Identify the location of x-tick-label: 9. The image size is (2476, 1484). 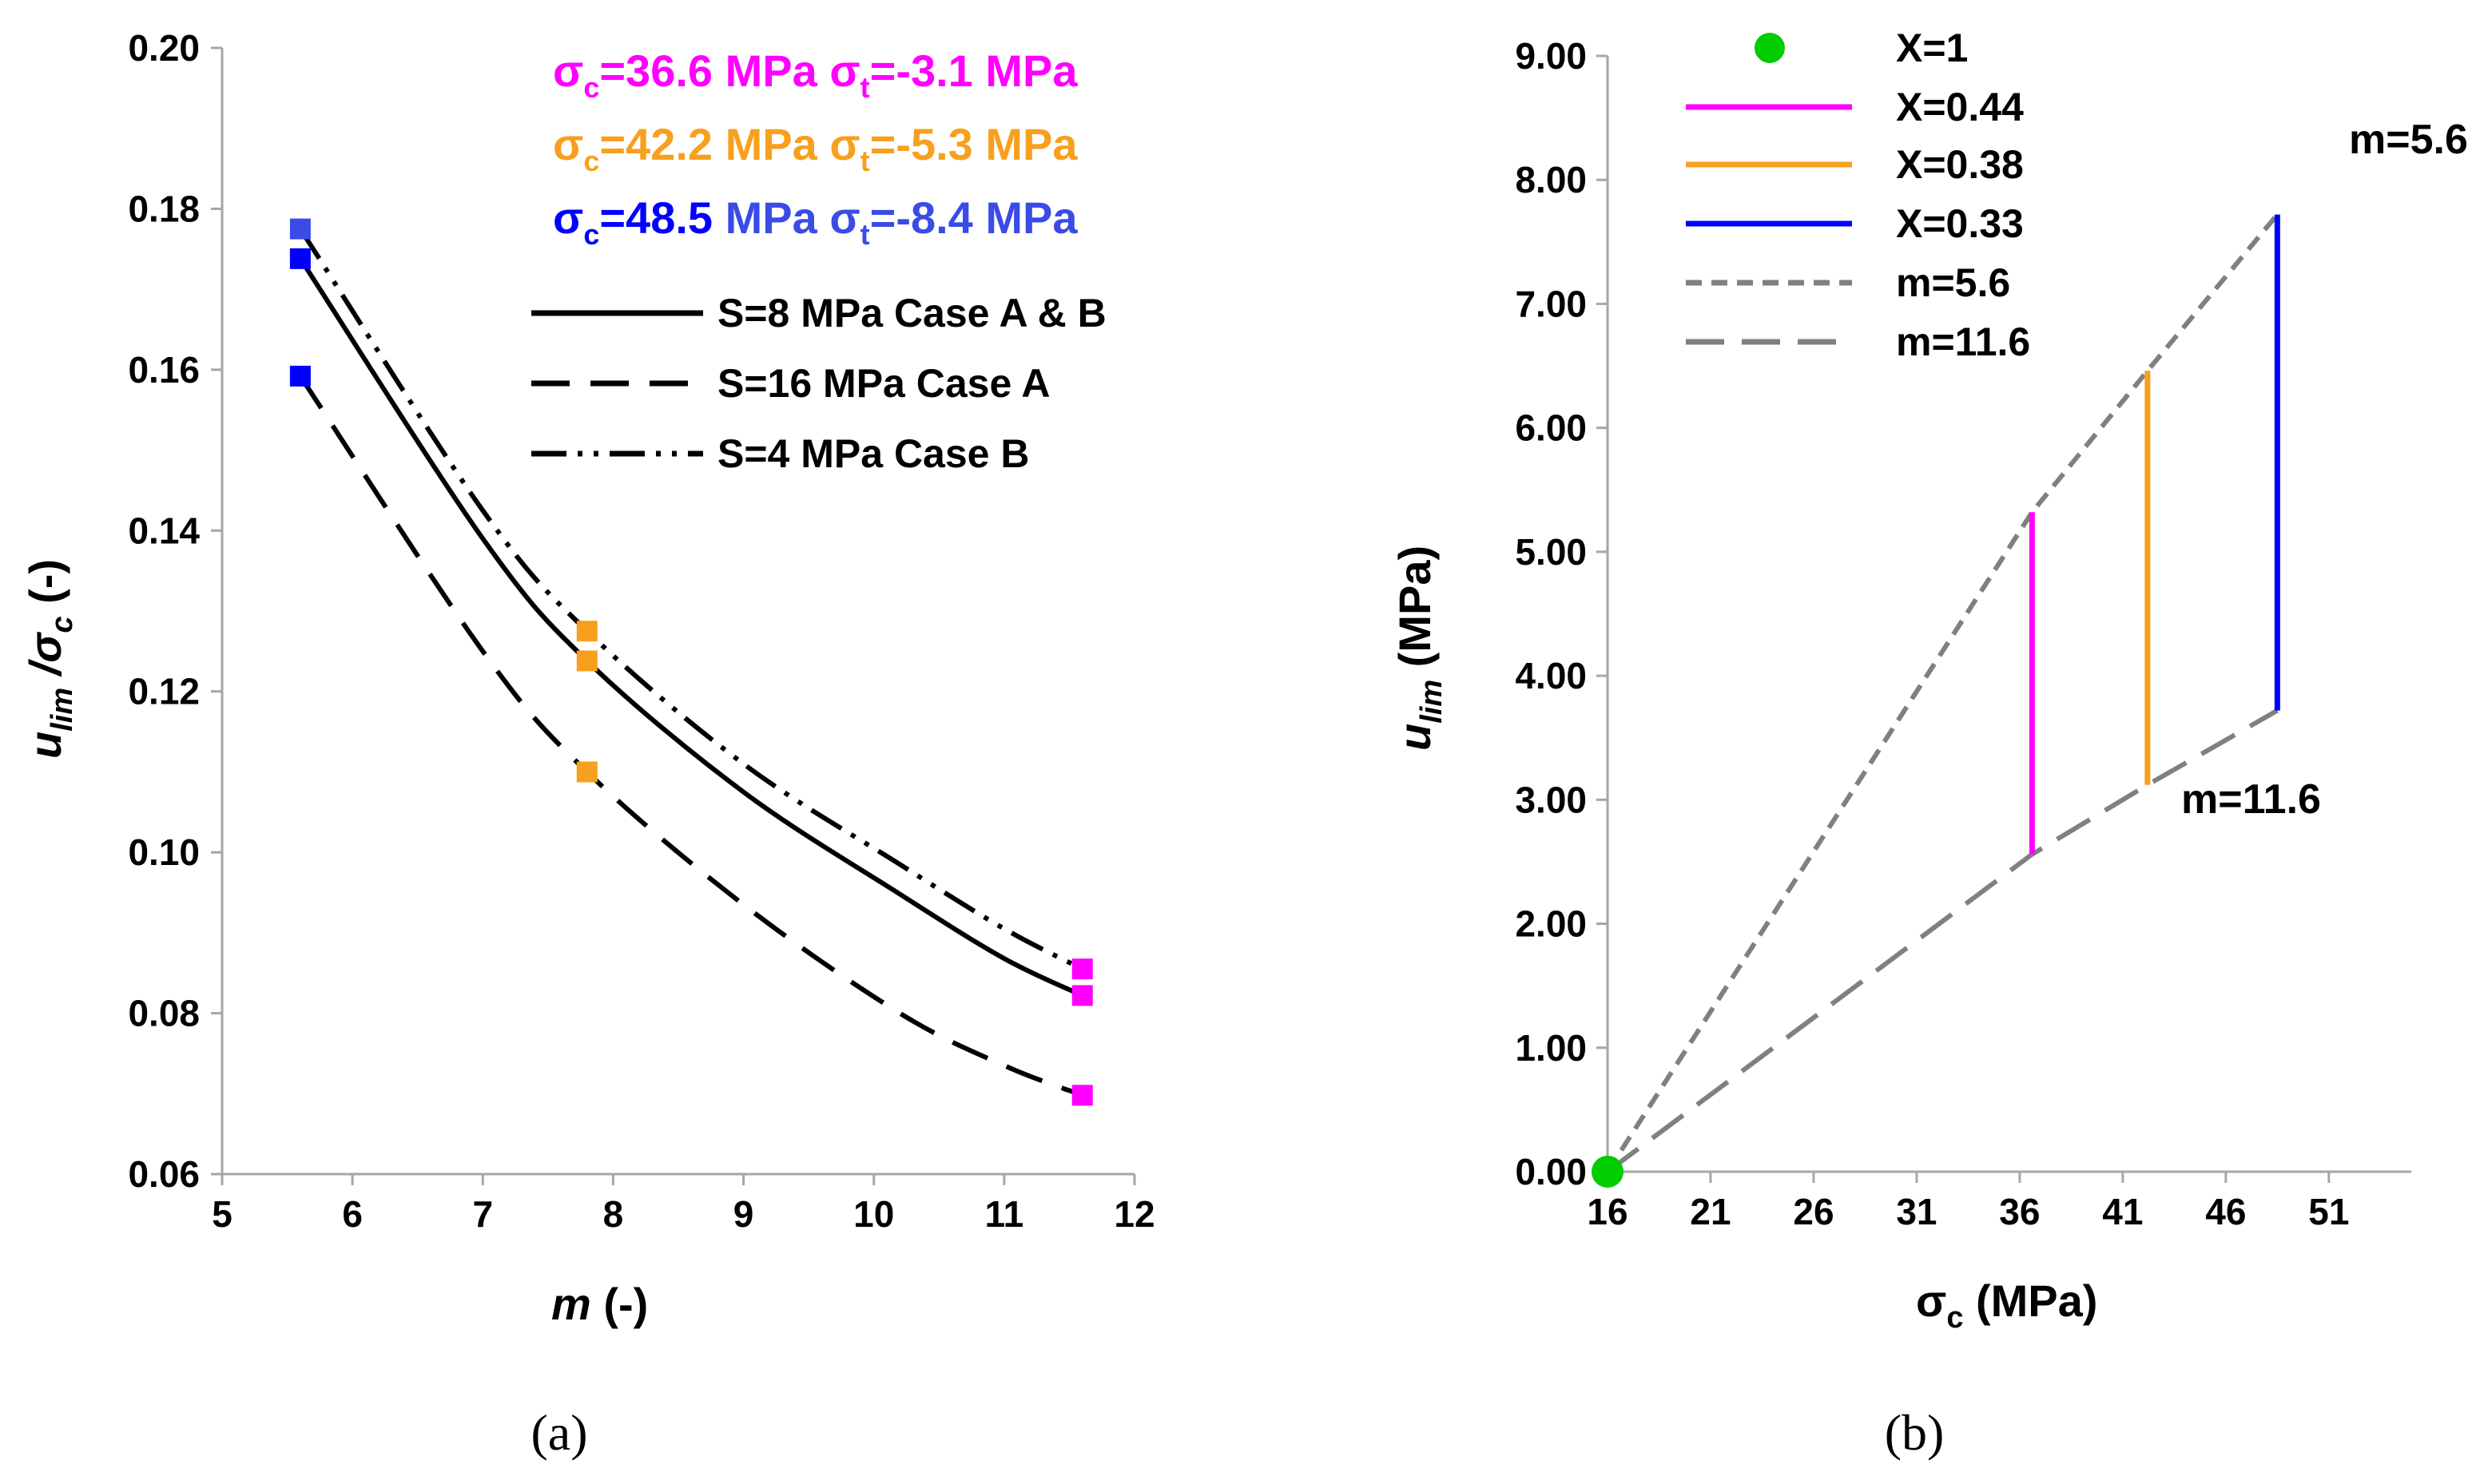
(743, 1214).